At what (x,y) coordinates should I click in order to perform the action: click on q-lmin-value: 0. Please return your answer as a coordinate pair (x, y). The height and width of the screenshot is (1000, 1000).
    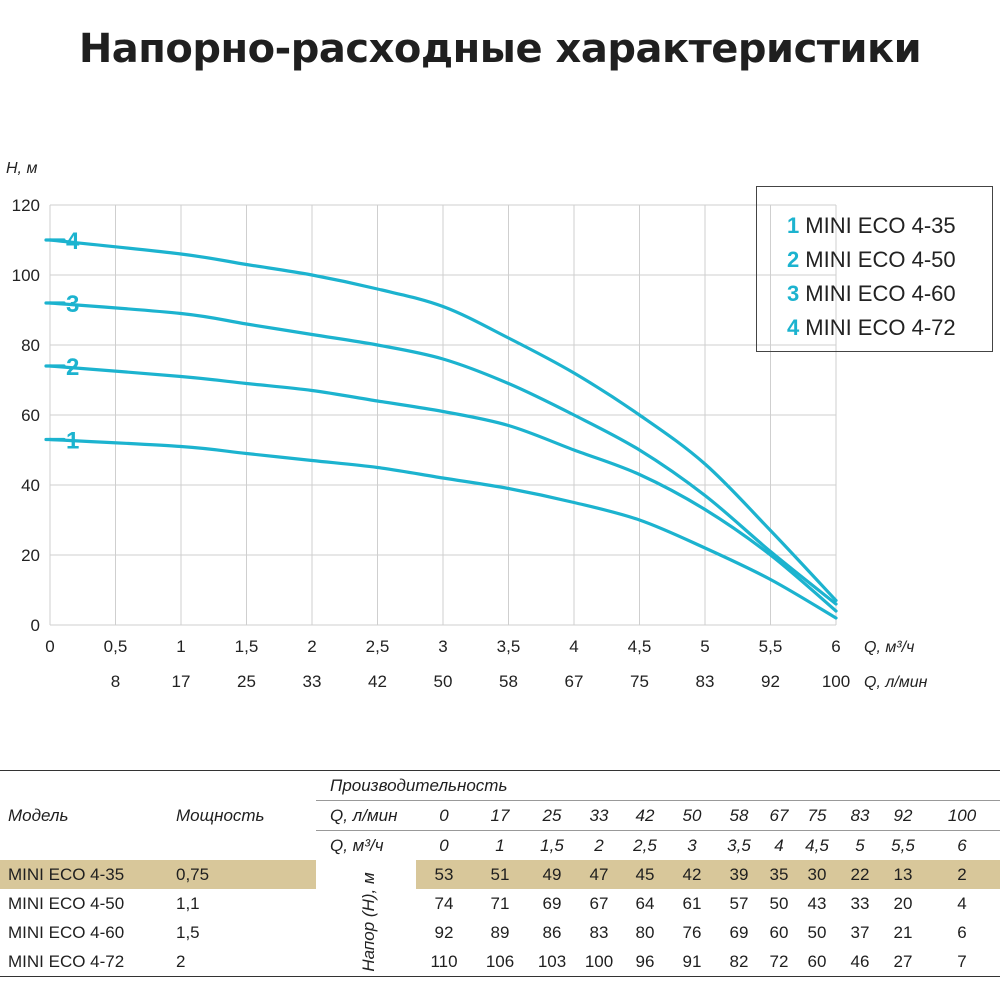
    Looking at the image, I should click on (444, 815).